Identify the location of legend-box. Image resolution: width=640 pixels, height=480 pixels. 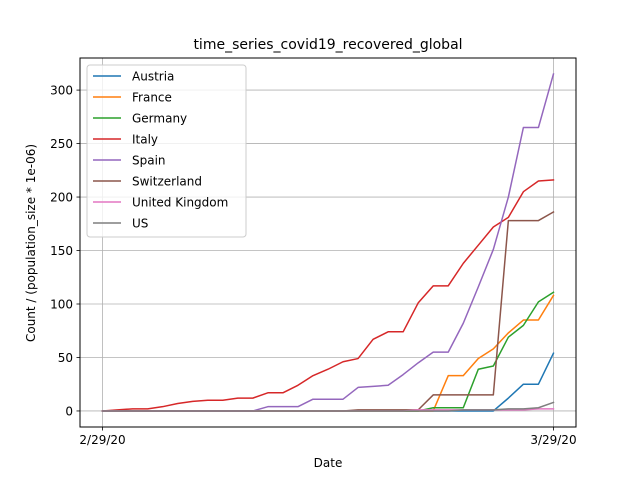
(166, 151).